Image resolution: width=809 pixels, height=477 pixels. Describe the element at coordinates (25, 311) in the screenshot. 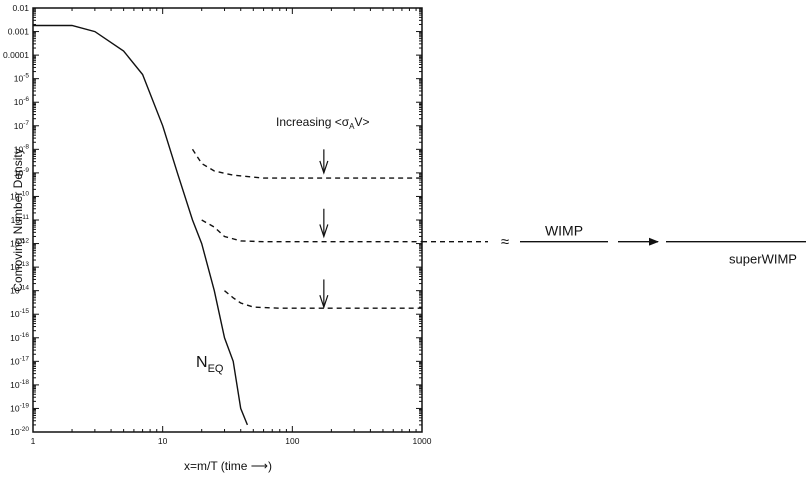

I see `y-tick-exponent: -15` at that location.